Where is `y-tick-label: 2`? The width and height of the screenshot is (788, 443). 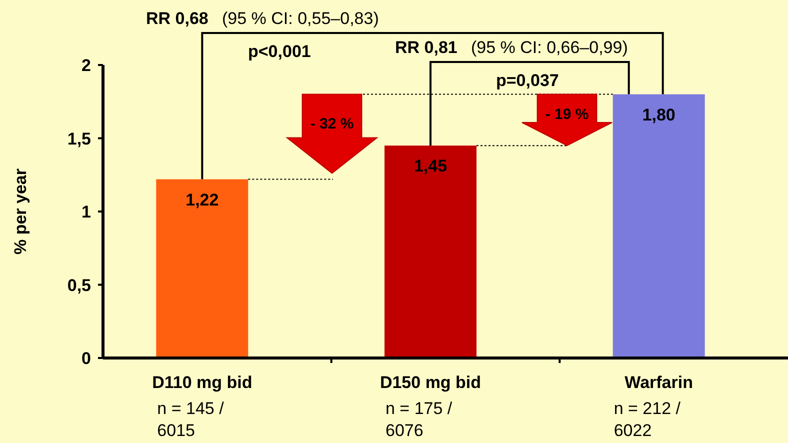
y-tick-label: 2 is located at coordinates (86, 65).